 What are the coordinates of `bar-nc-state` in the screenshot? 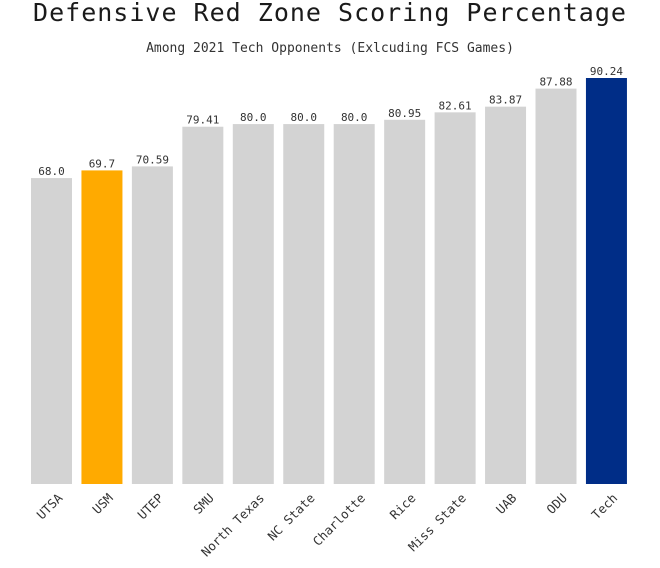 It's located at (304, 304).